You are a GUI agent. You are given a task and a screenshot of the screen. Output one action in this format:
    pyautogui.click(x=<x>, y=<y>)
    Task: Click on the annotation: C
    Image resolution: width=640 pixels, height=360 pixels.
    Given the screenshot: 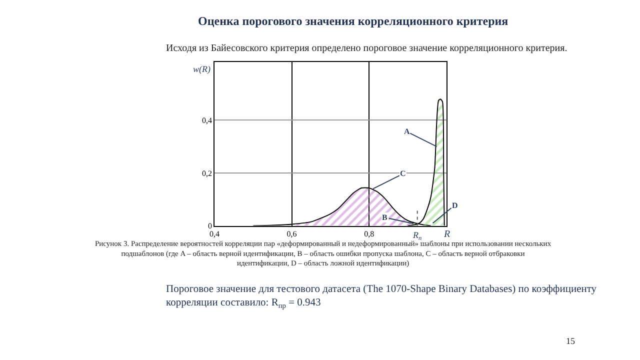 What is the action you would take?
    pyautogui.click(x=403, y=173)
    